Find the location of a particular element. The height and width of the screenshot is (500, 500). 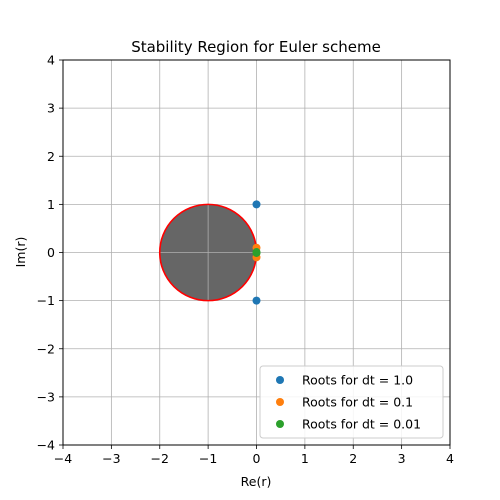

y-tick-label: 2 is located at coordinates (51, 156).